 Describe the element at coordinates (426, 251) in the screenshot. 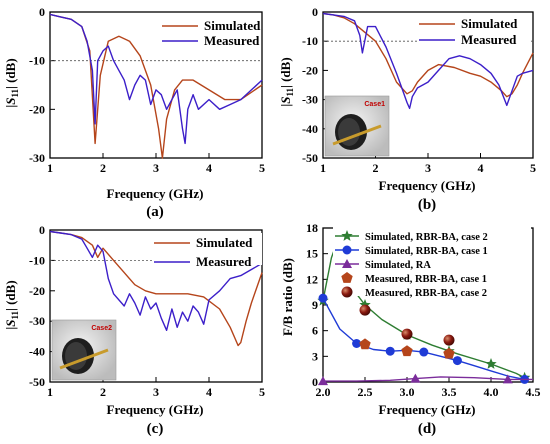

I see `legend-label: Simulated, RBR-BA, case 1` at that location.